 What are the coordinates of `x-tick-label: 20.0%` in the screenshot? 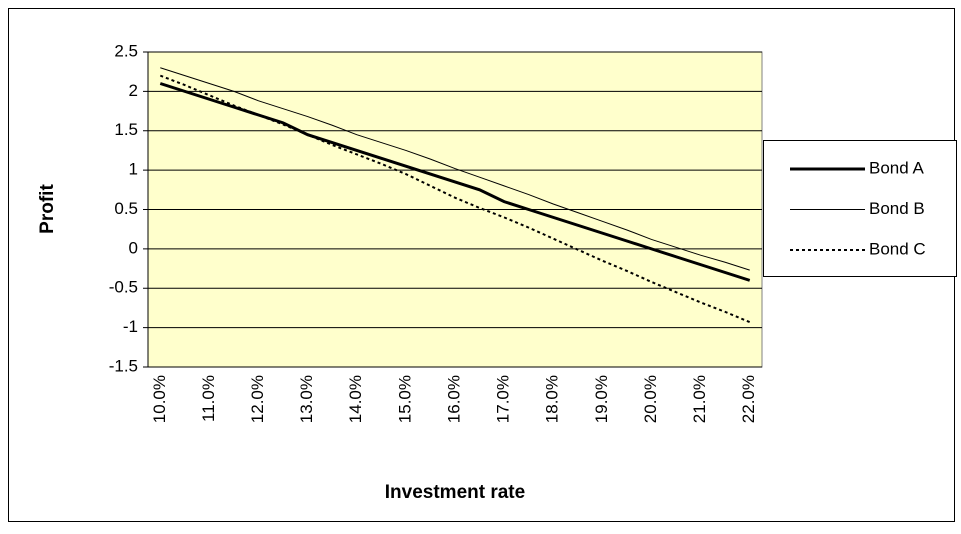 It's located at (650, 399).